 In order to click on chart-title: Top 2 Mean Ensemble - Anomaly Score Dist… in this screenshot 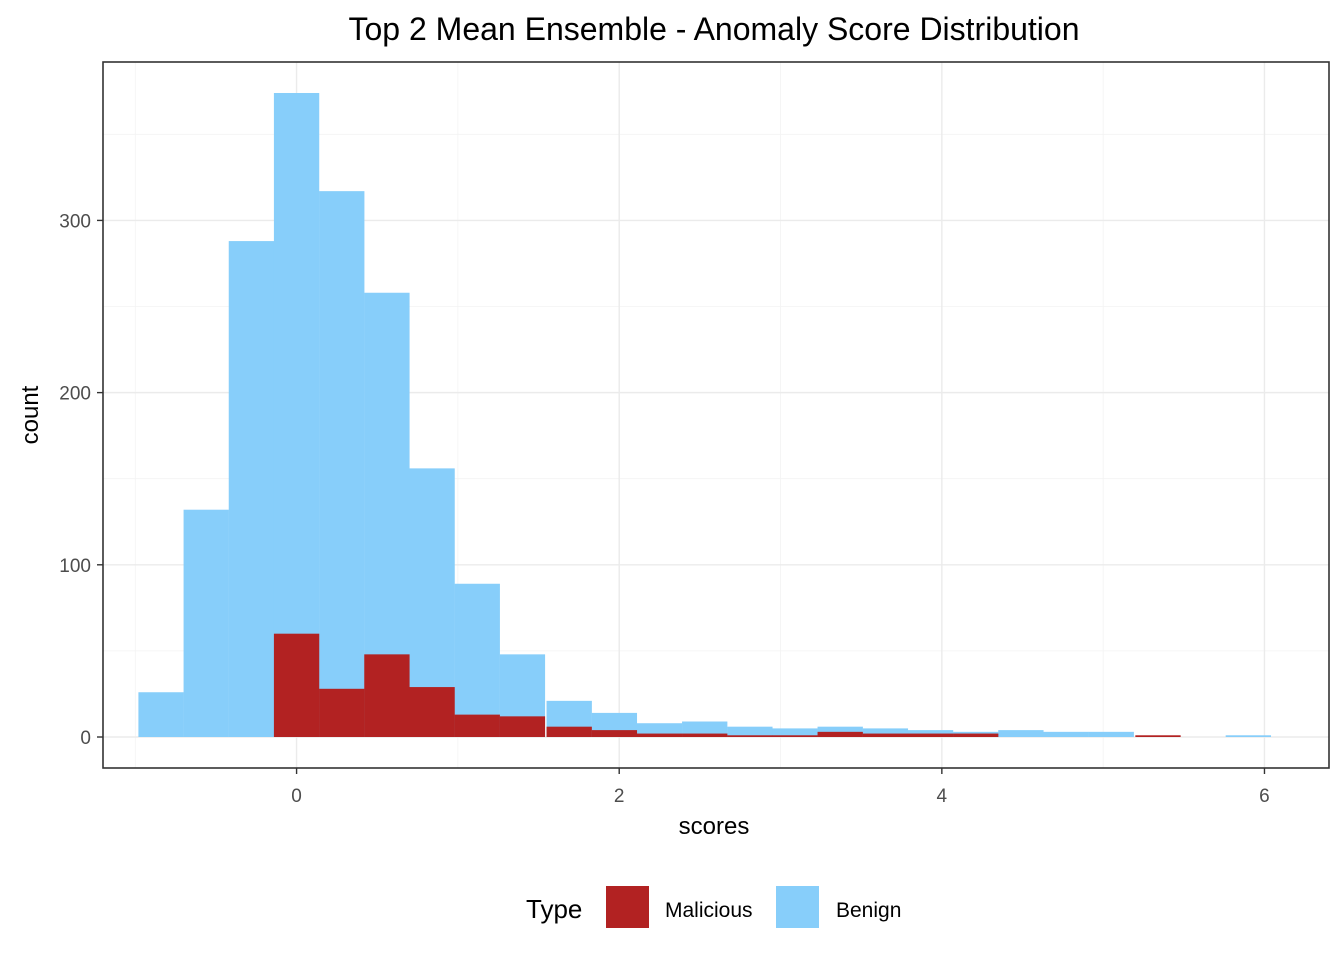, I will do `click(713, 29)`.